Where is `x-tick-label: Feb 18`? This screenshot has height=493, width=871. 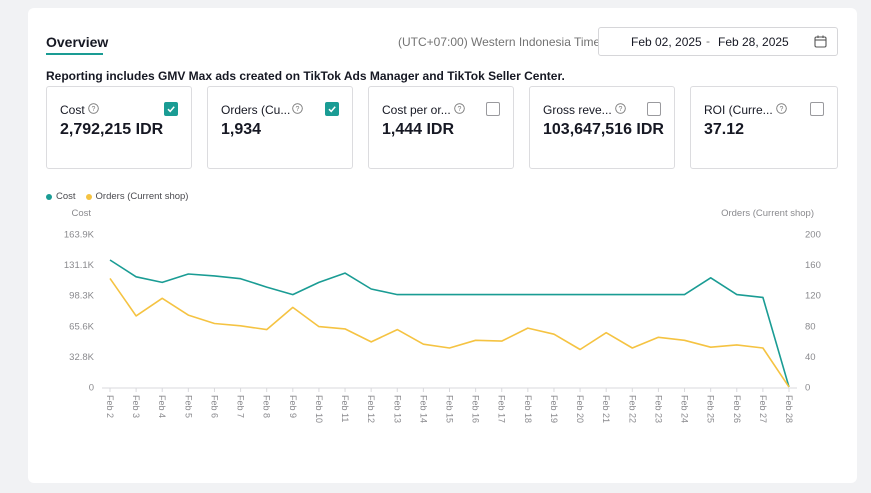
x-tick-label: Feb 18 is located at coordinates (528, 409).